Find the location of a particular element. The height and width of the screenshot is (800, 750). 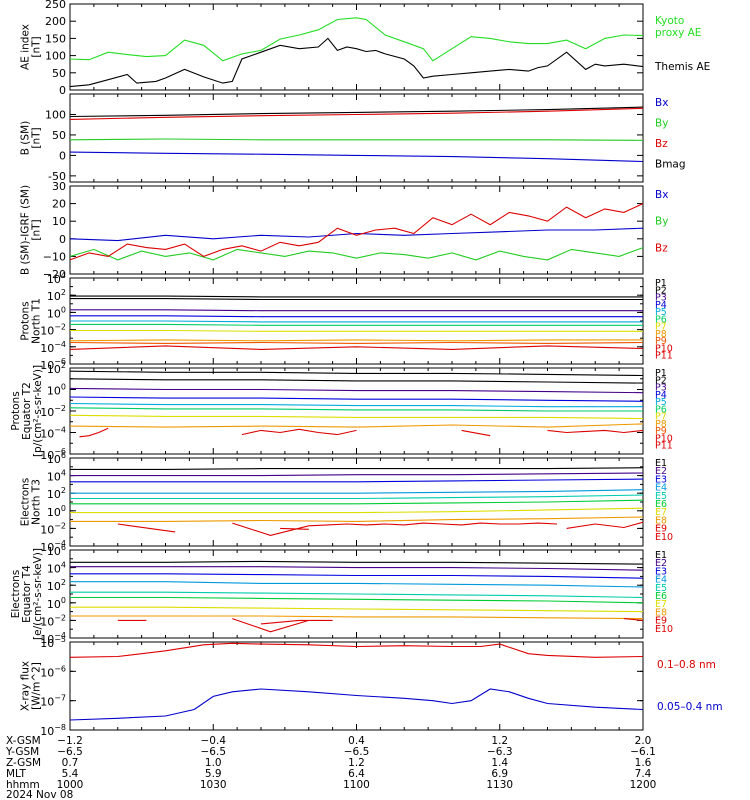

series-themis-ae is located at coordinates (356, 62).